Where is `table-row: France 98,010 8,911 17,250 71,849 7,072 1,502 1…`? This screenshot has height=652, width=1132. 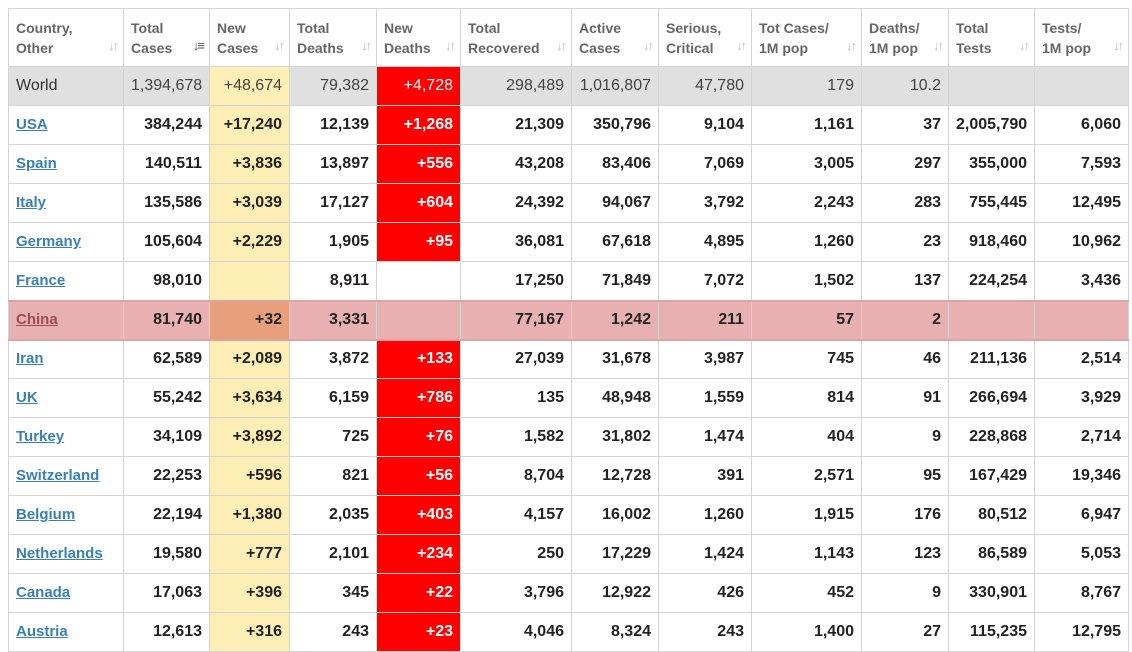
table-row: France 98,010 8,911 17,250 71,849 7,072 1,502 1… is located at coordinates (568, 281).